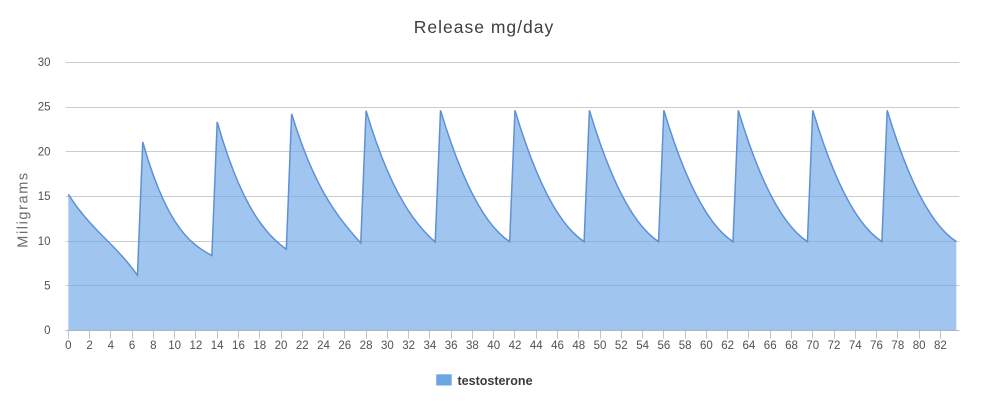  What do you see at coordinates (876, 346) in the screenshot?
I see `svg-text: 76` at bounding box center [876, 346].